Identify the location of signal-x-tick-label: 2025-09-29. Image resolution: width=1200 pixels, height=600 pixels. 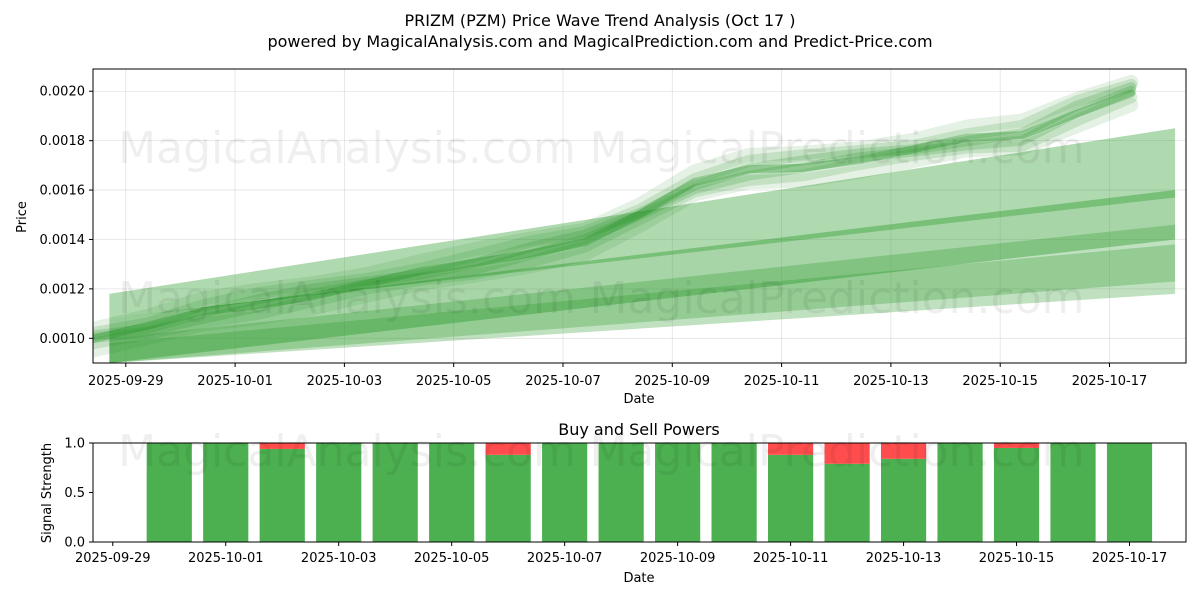
(113, 558).